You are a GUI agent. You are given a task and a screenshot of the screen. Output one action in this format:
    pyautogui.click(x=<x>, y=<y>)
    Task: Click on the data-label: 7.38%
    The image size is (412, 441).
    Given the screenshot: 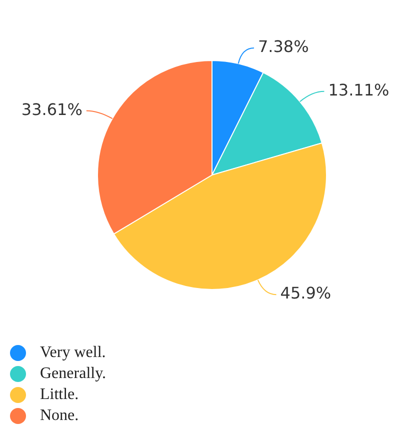 What is the action you would take?
    pyautogui.click(x=283, y=46)
    